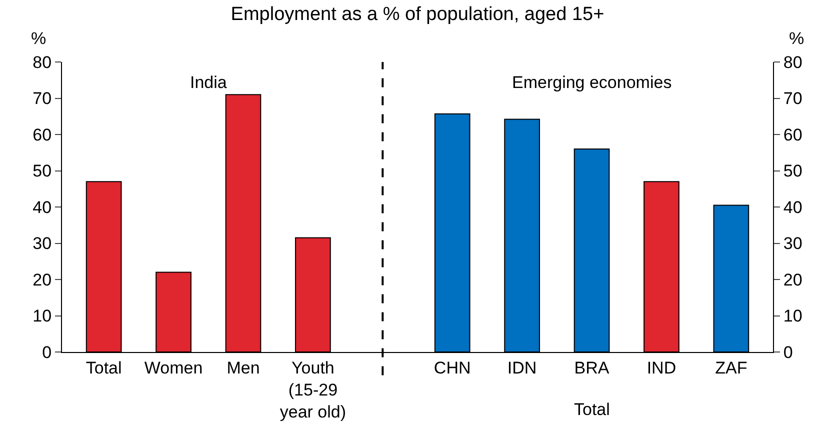 The width and height of the screenshot is (835, 434). What do you see at coordinates (731, 368) in the screenshot?
I see `x-tick-label: ZAF` at bounding box center [731, 368].